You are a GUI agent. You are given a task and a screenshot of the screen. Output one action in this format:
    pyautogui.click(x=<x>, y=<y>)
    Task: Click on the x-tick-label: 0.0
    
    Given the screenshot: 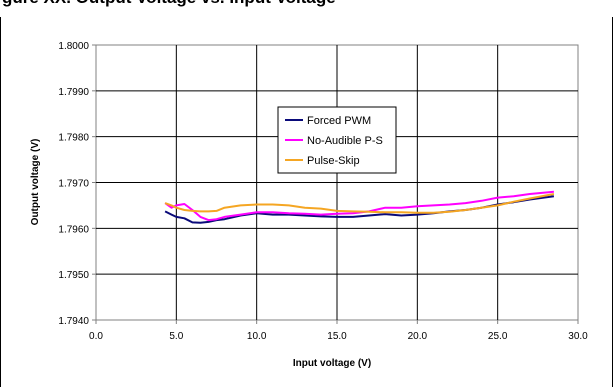 What is the action you would take?
    pyautogui.click(x=96, y=336)
    